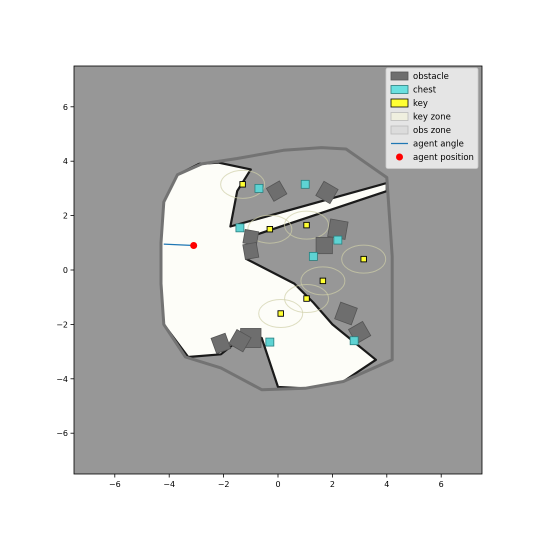 The height and width of the screenshot is (540, 540). I want to click on legend-swatch-obs-zone, so click(399, 130).